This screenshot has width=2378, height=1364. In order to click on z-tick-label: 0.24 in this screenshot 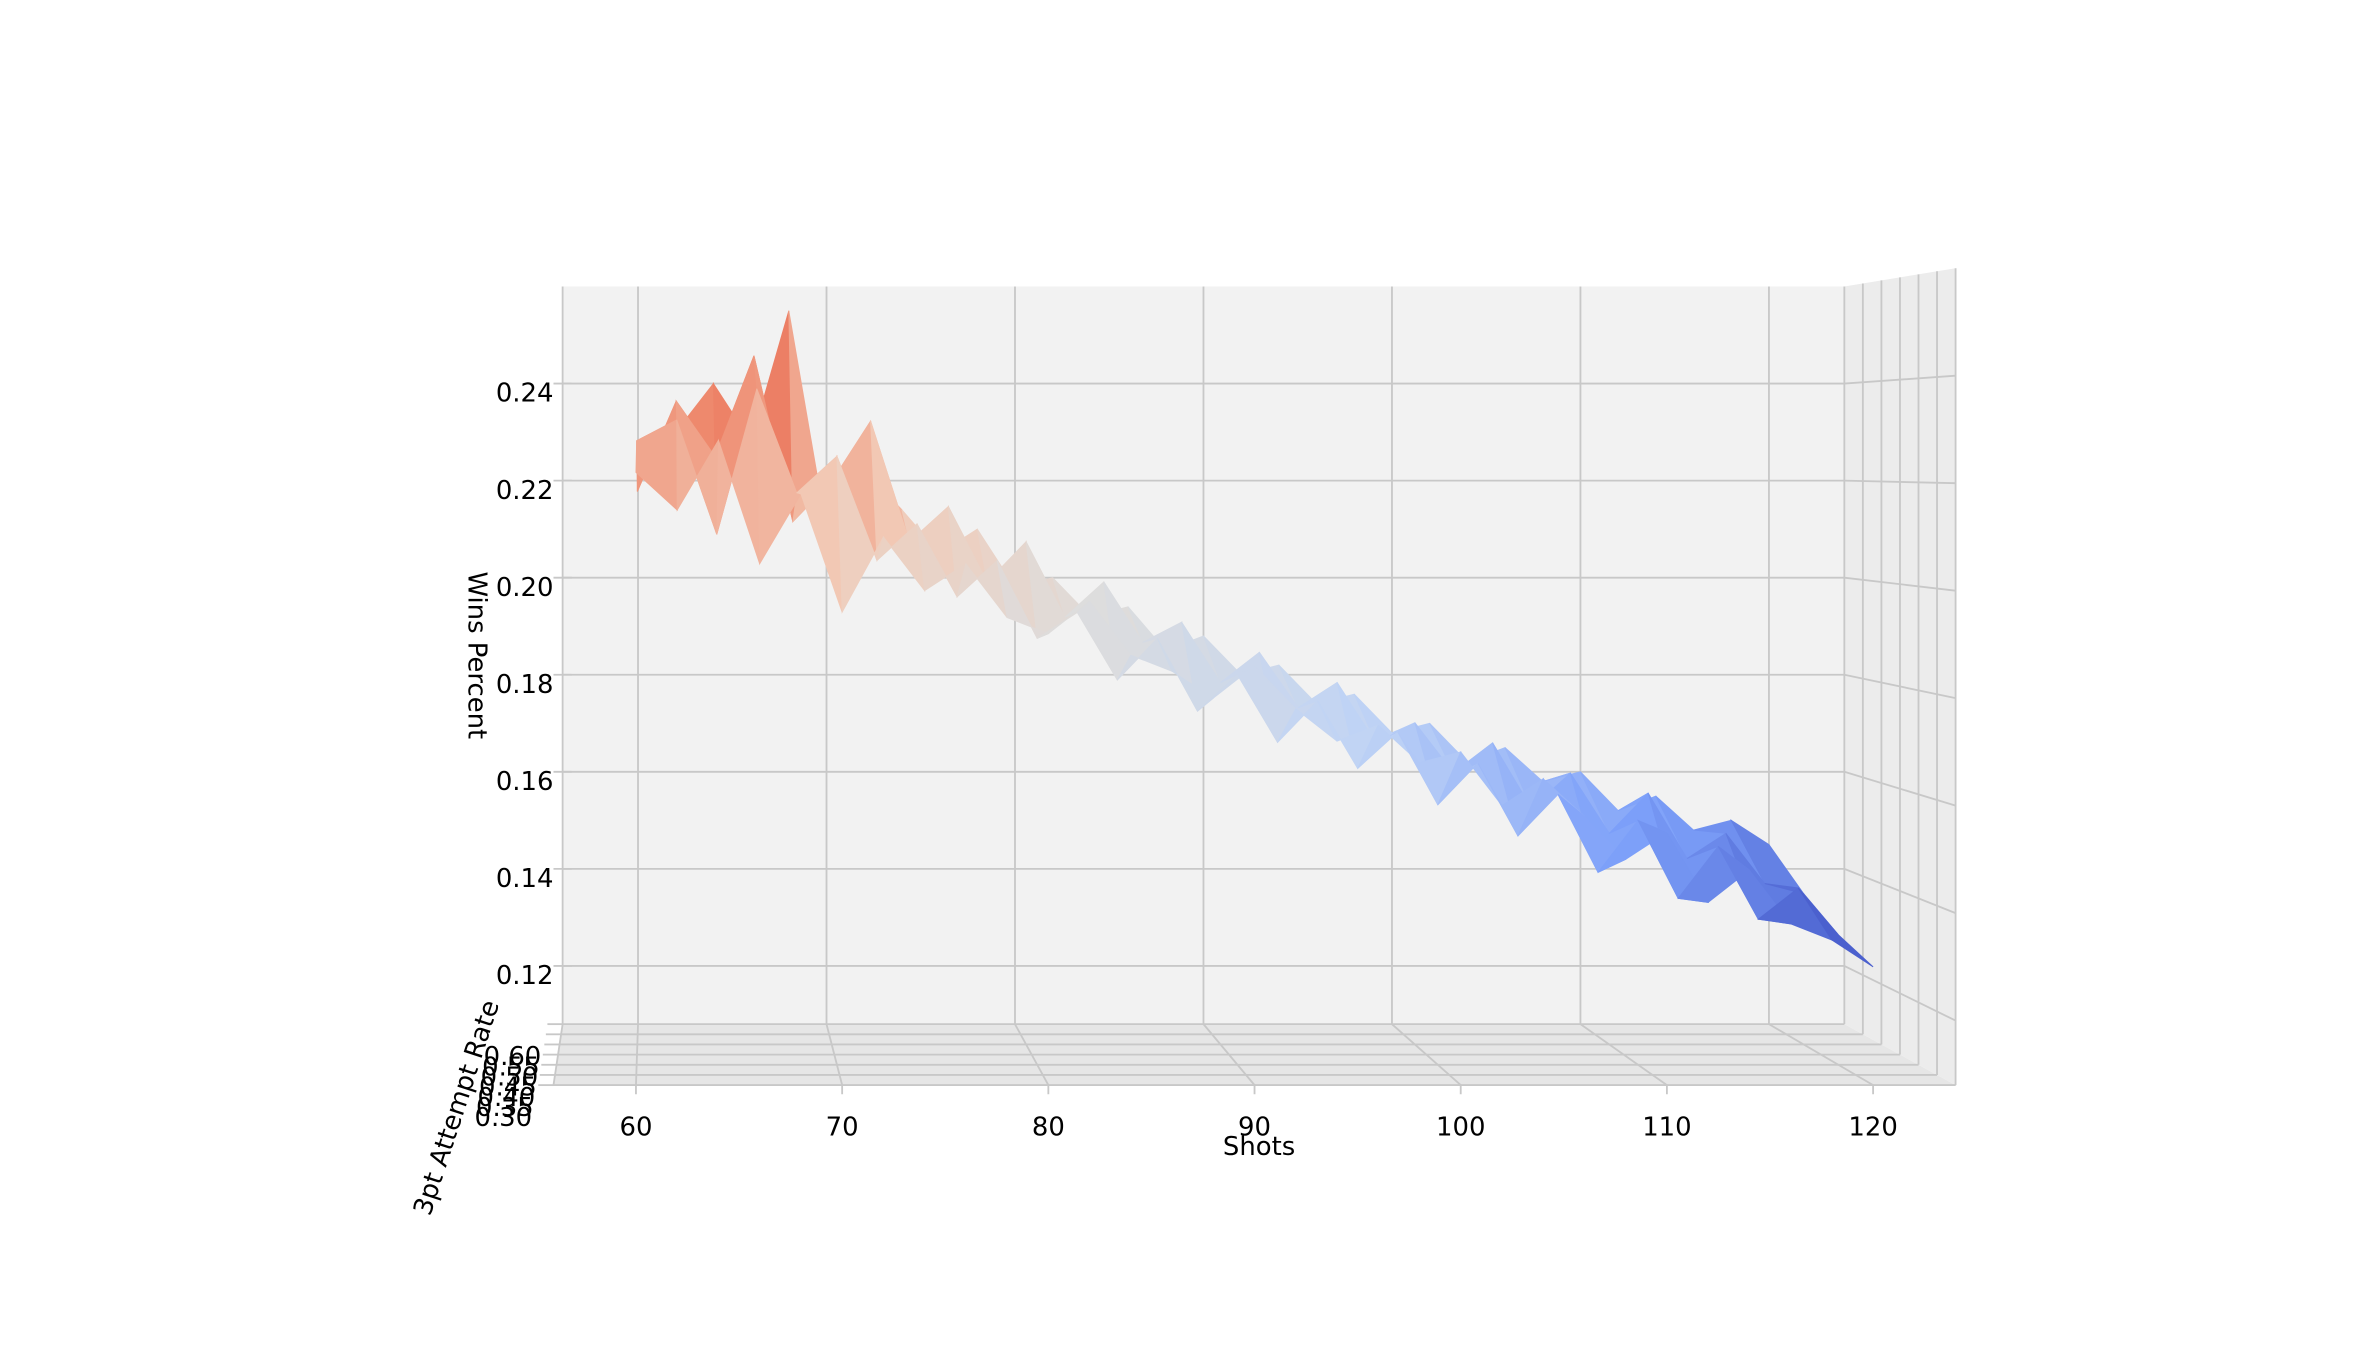, I will do `click(525, 394)`.